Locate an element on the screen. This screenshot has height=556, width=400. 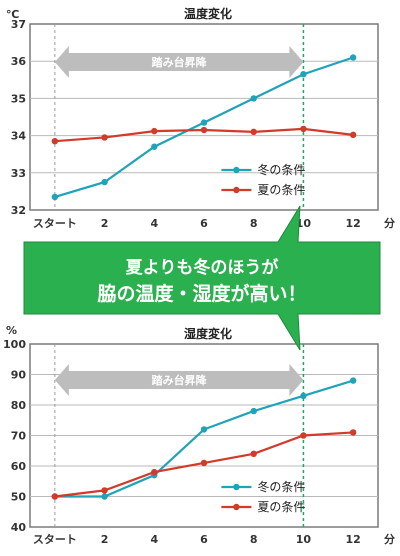
y-tick-label: 33 is located at coordinates (18, 173).